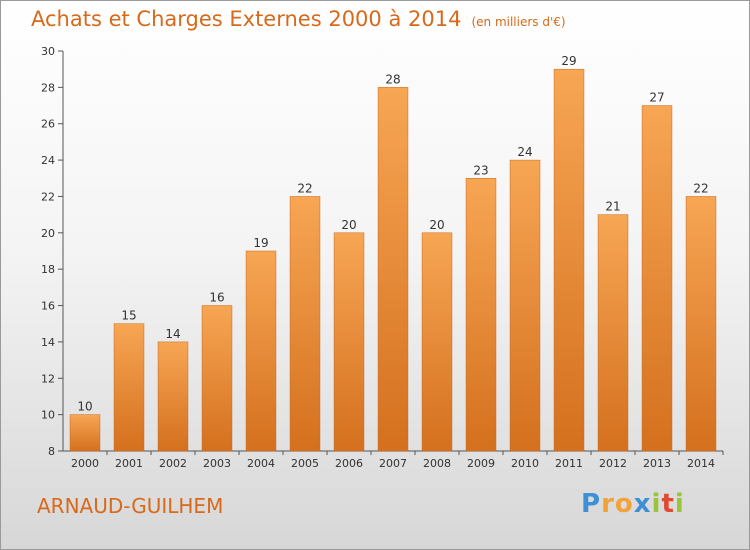 The height and width of the screenshot is (550, 750). I want to click on x-tick-label: 2011, so click(569, 463).